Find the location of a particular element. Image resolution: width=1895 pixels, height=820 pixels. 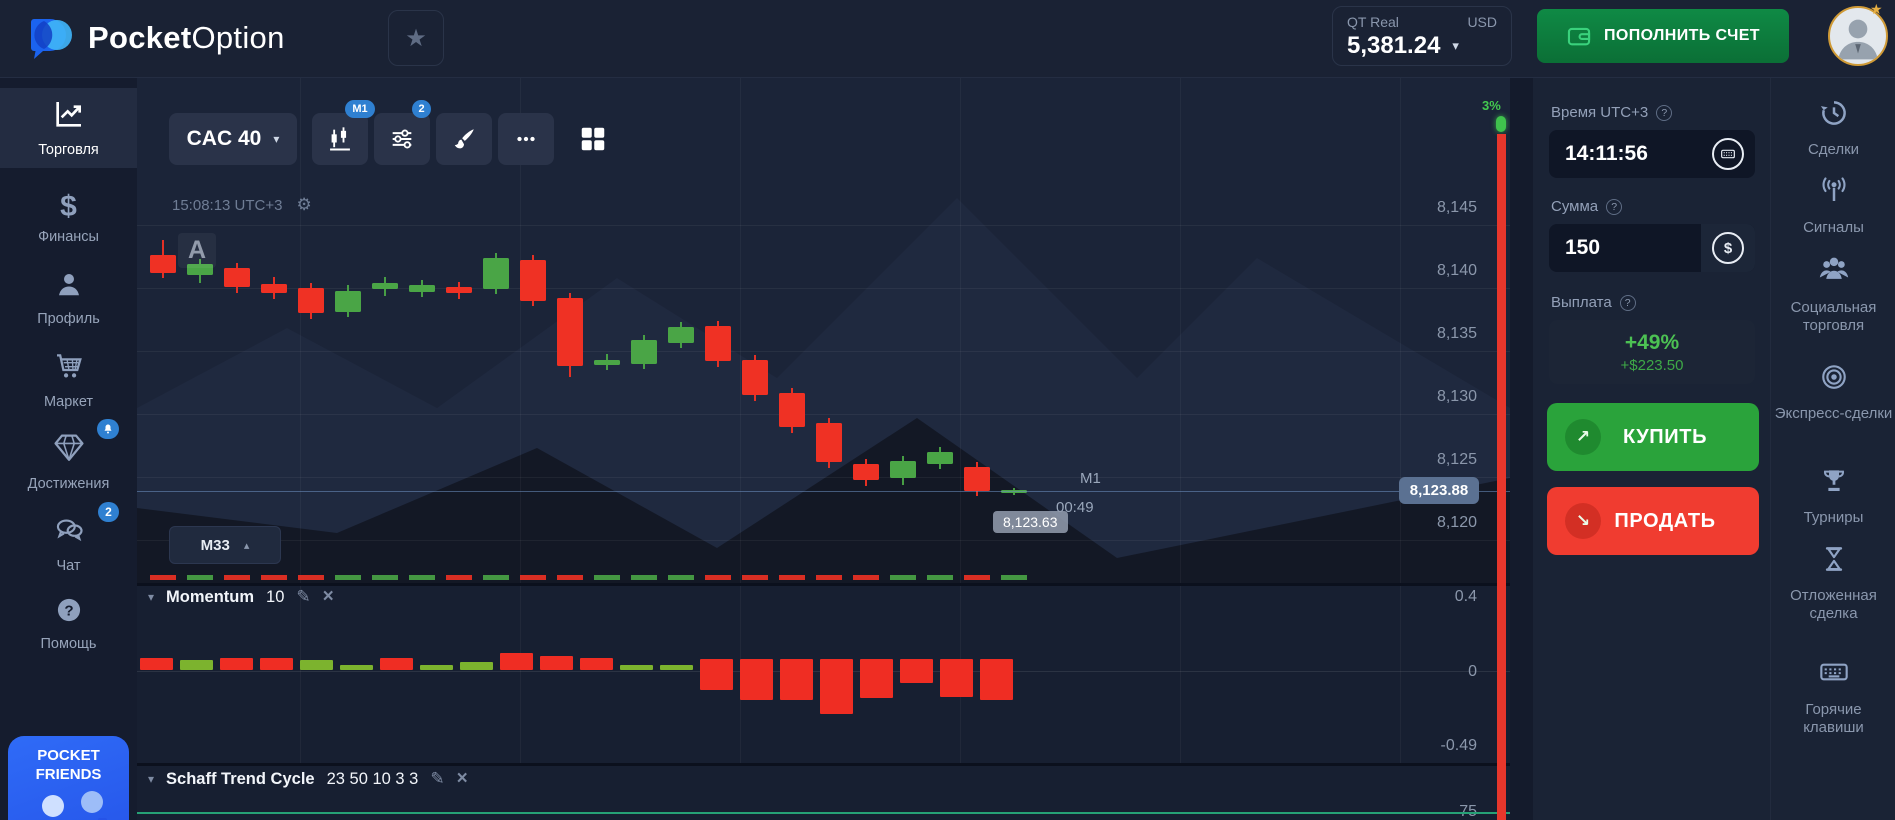

sidebar-item-label: Маркет is located at coordinates (68, 402).